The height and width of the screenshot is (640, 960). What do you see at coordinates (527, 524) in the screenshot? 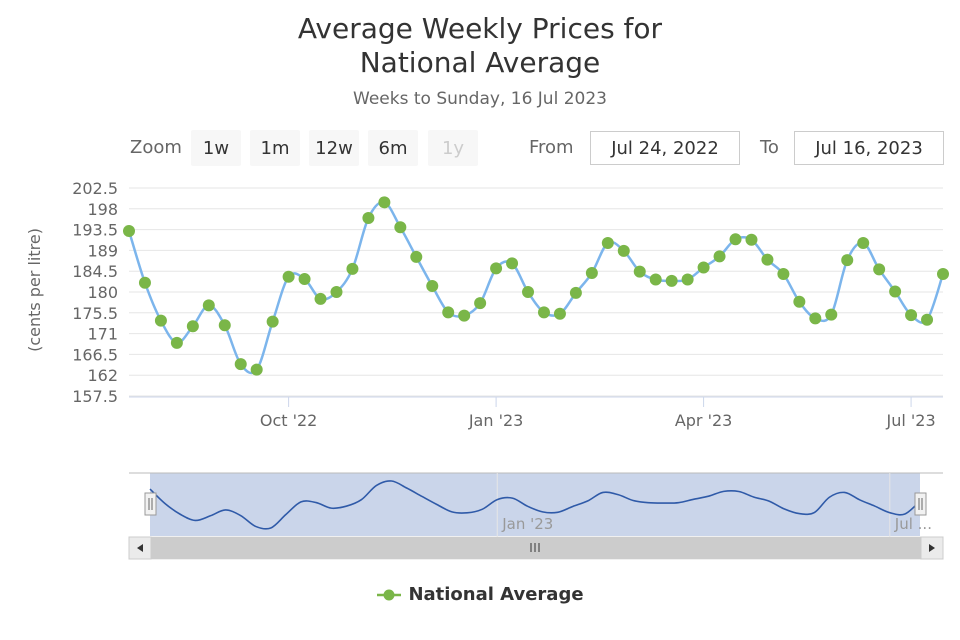
I see `navigator-tick-label: Jan '23` at bounding box center [527, 524].